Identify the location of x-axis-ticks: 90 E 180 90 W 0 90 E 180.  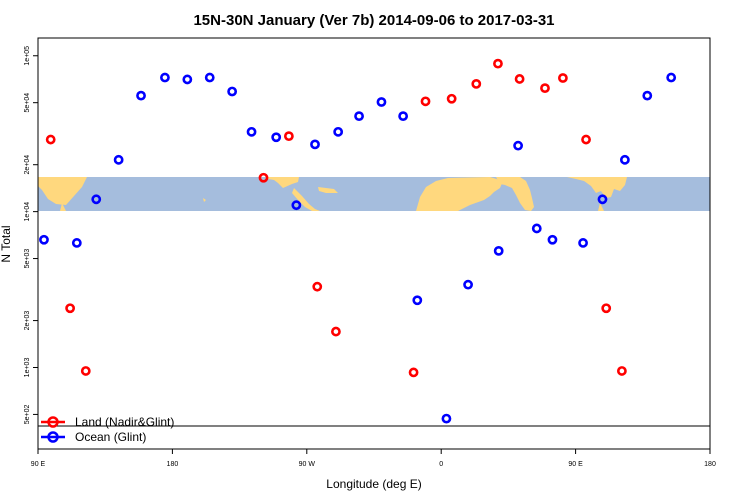
(373, 458).